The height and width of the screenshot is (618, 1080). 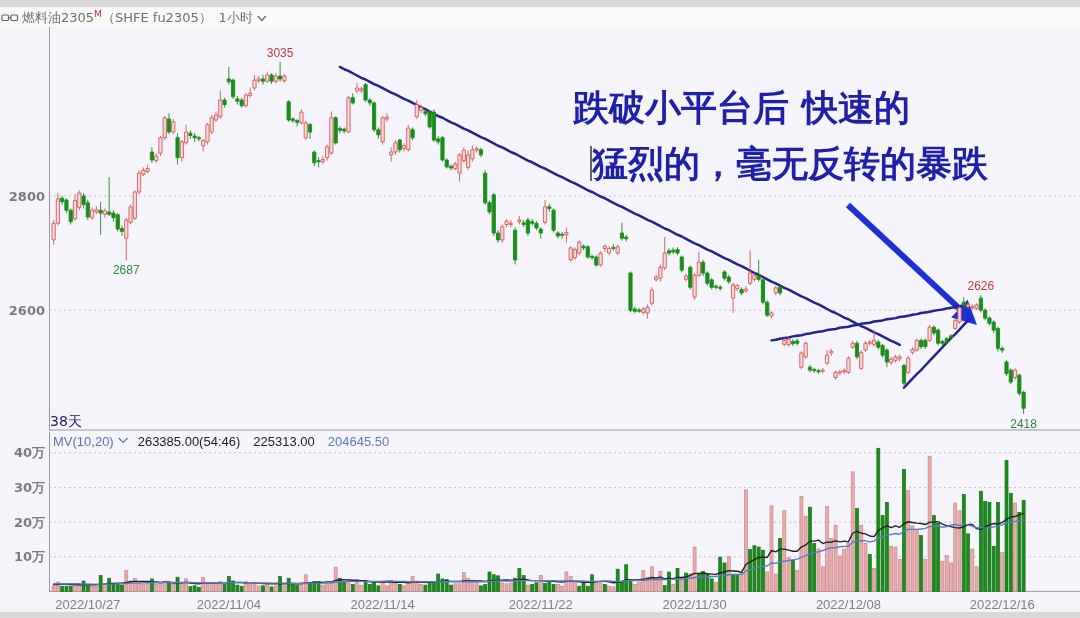 I want to click on chart-title: 燃料油2305$^{M}$（SHFE fu2305）, so click(x=117, y=17).